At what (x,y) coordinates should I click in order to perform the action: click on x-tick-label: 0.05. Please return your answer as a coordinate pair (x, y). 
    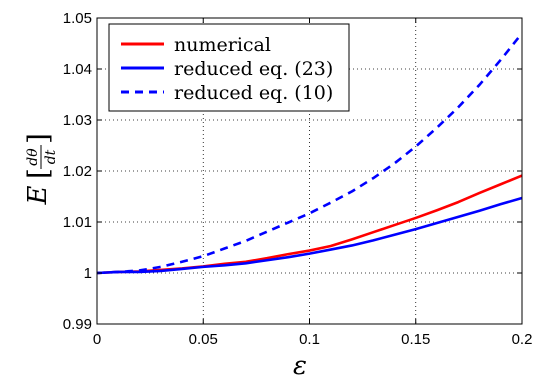
    Looking at the image, I should click on (203, 339).